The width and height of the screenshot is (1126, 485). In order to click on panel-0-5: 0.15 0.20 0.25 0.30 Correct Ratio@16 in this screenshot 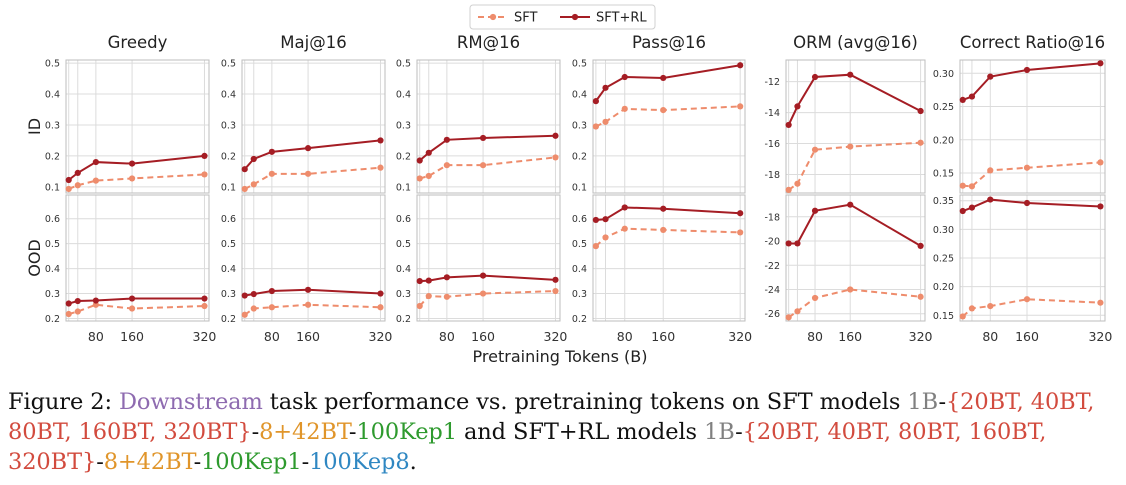, I will do `click(1019, 113)`.